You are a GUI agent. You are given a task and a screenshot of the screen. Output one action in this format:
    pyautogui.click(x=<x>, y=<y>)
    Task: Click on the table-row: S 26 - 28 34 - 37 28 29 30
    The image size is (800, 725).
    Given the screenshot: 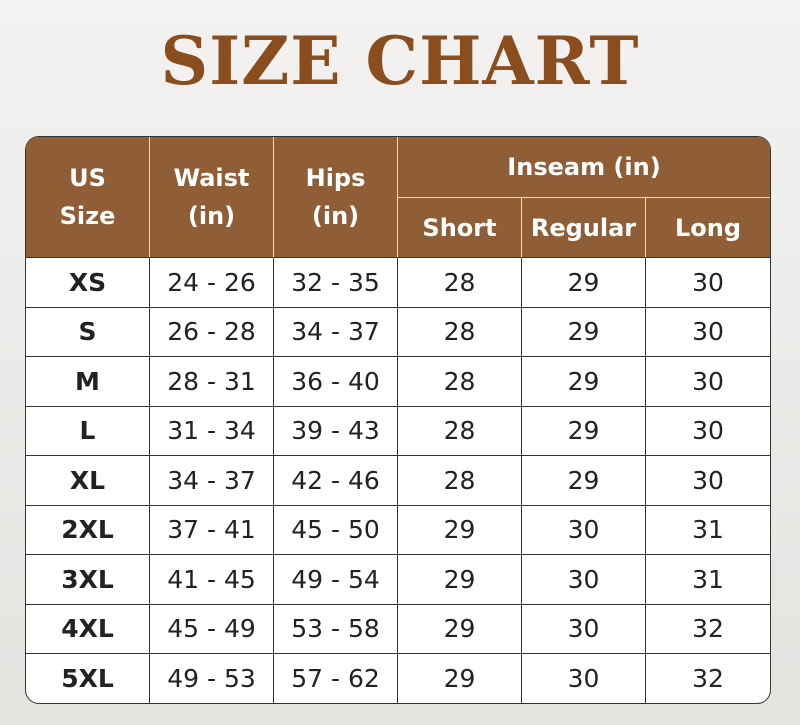 What is the action you would take?
    pyautogui.click(x=398, y=332)
    